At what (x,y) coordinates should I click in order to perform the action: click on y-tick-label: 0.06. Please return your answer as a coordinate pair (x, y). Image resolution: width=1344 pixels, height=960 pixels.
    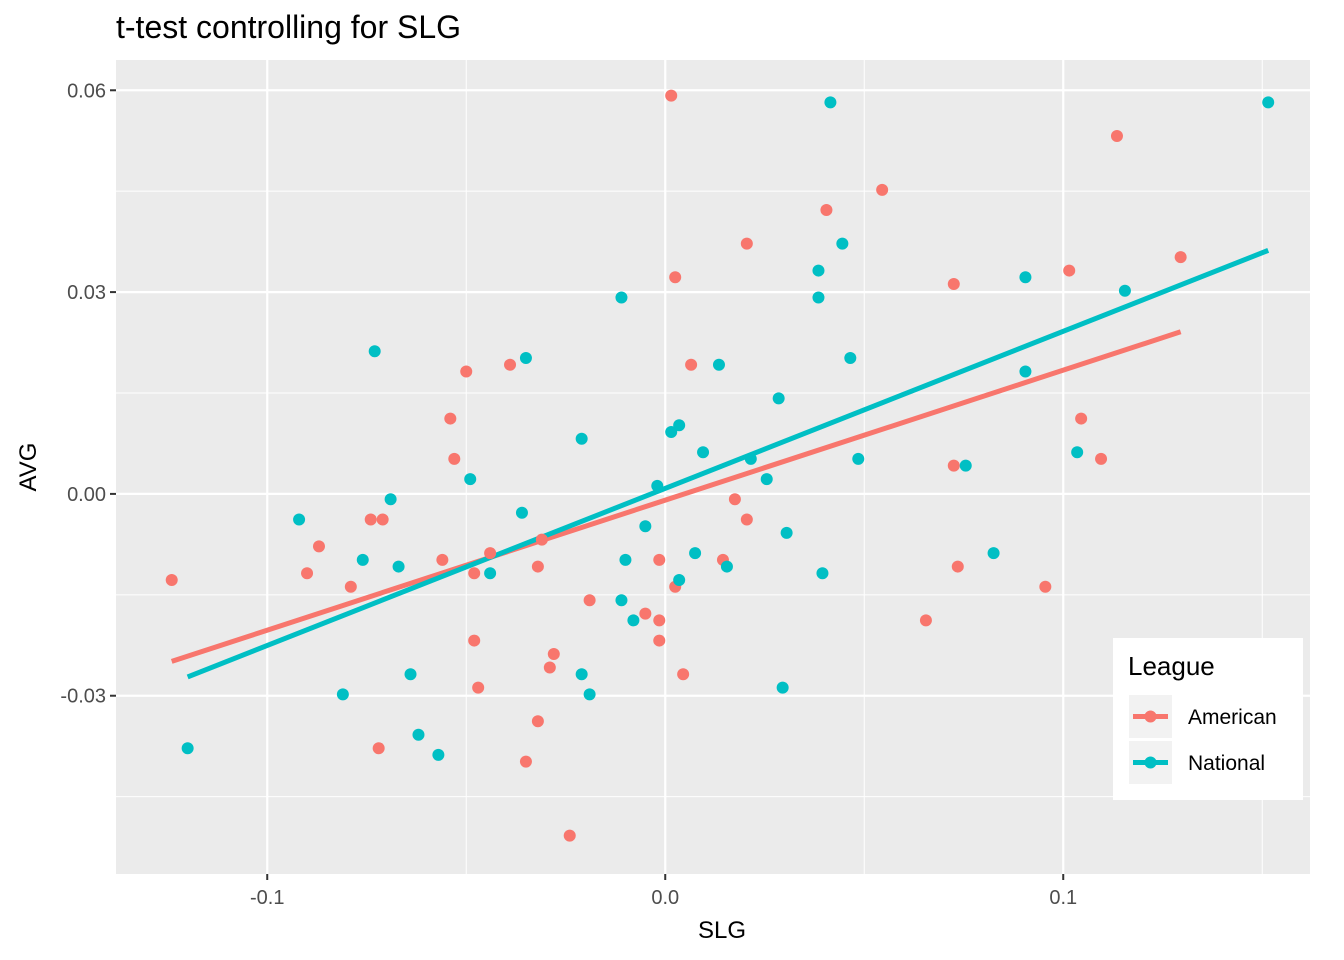
    Looking at the image, I should click on (86, 91).